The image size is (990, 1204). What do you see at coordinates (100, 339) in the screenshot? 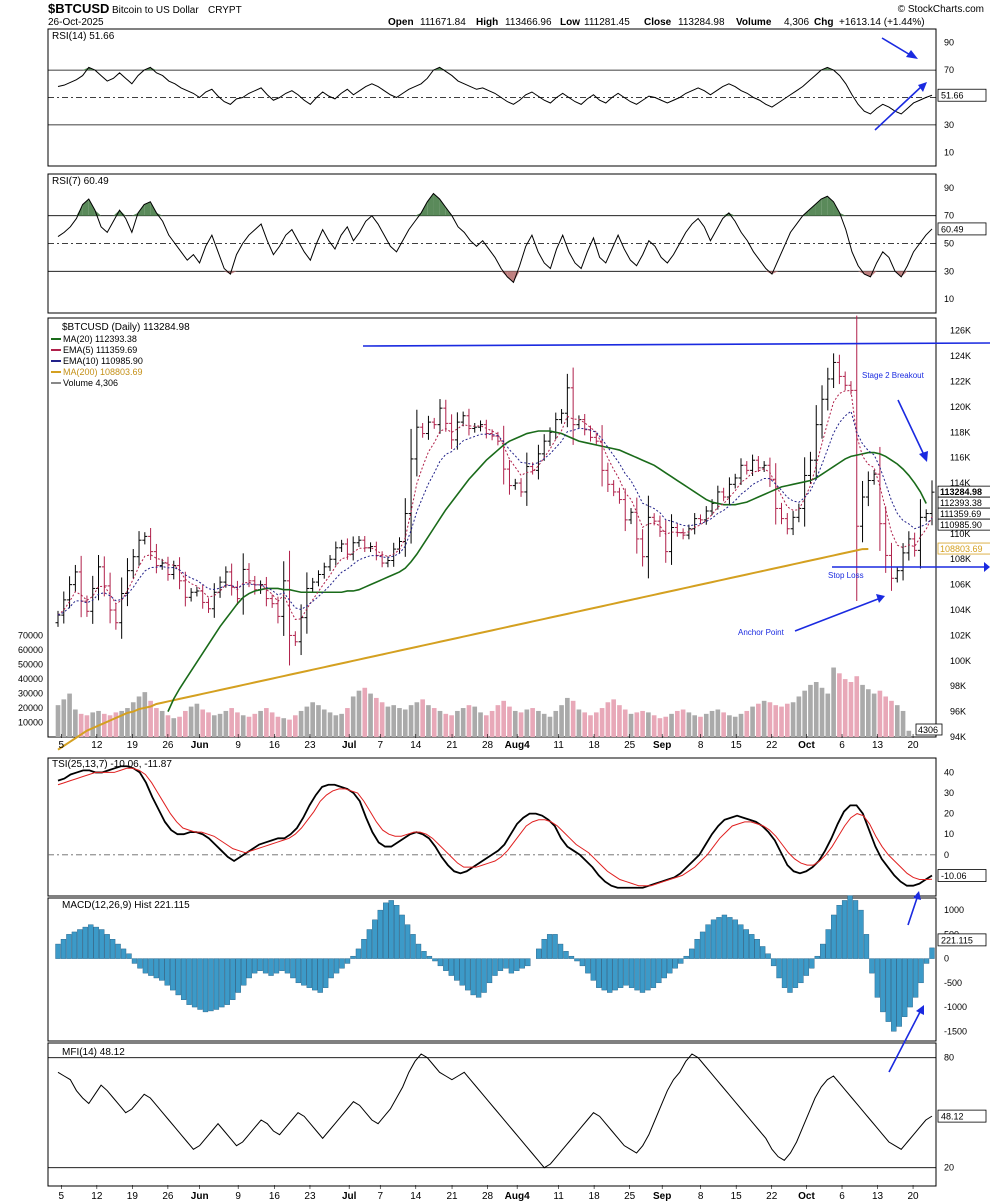
I see `legend-entry: MA(20) 112393.38` at bounding box center [100, 339].